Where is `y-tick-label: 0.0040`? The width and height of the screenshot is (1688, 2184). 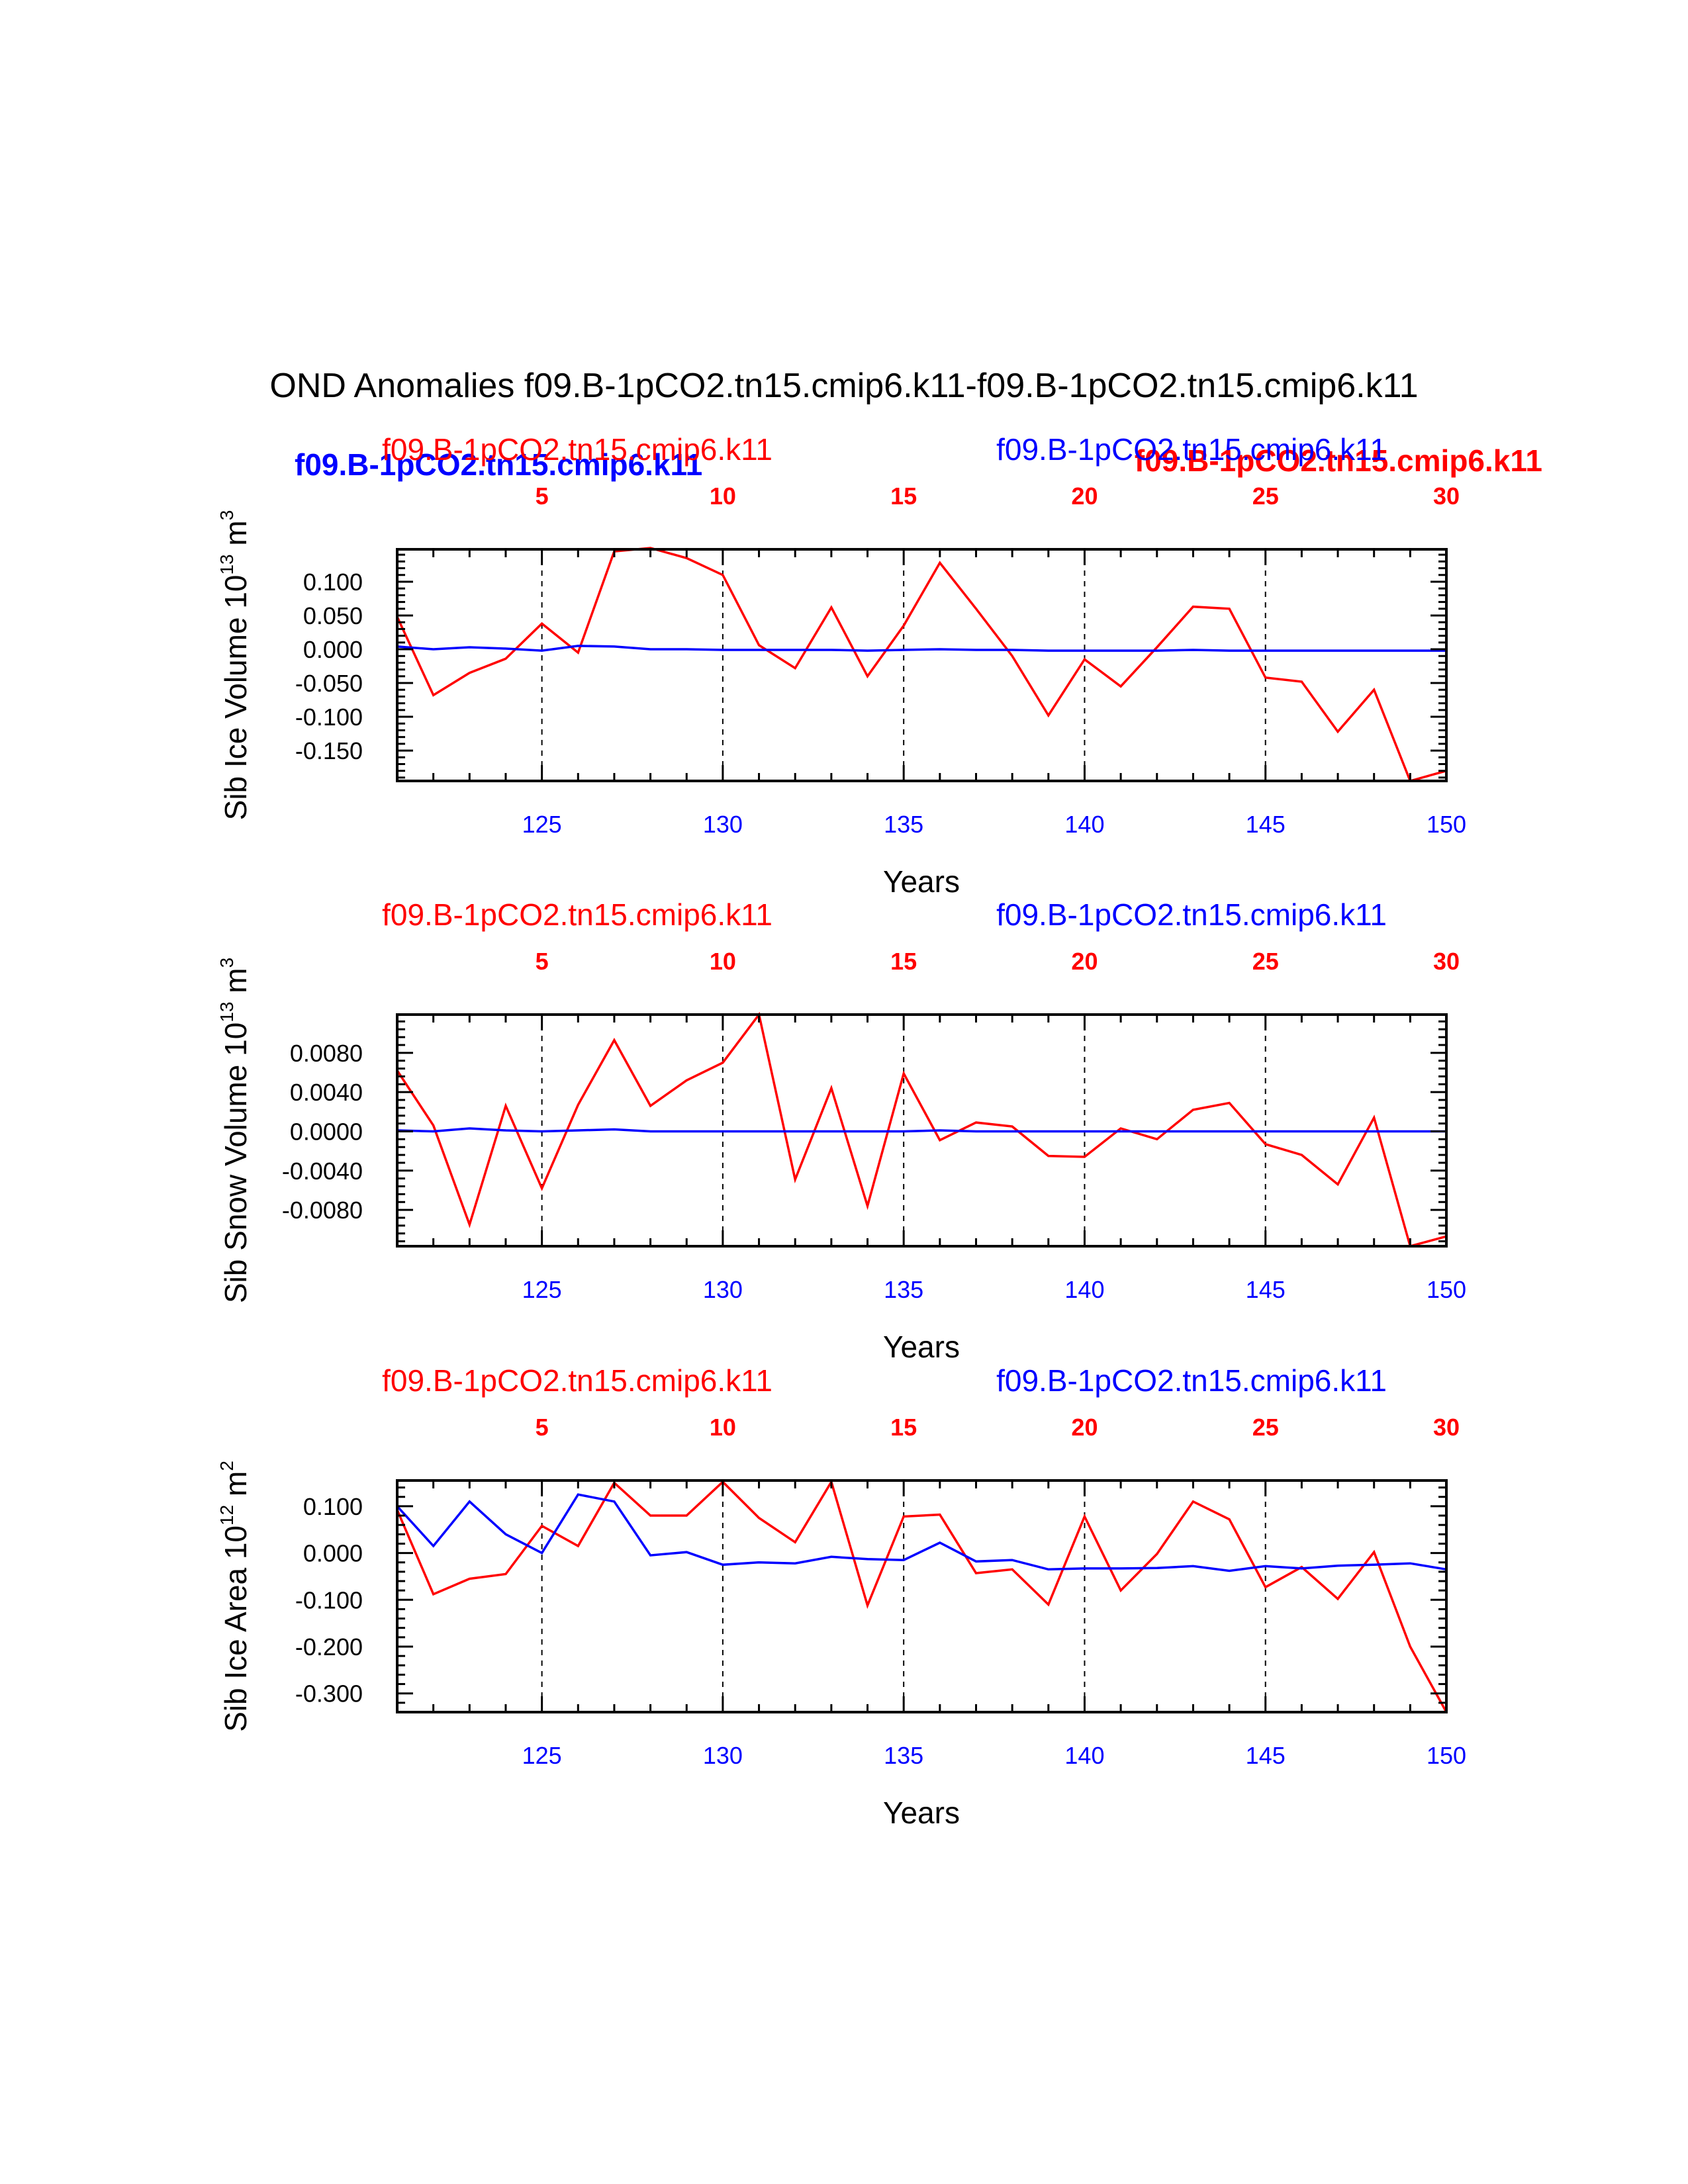
y-tick-label: 0.0040 is located at coordinates (326, 1092).